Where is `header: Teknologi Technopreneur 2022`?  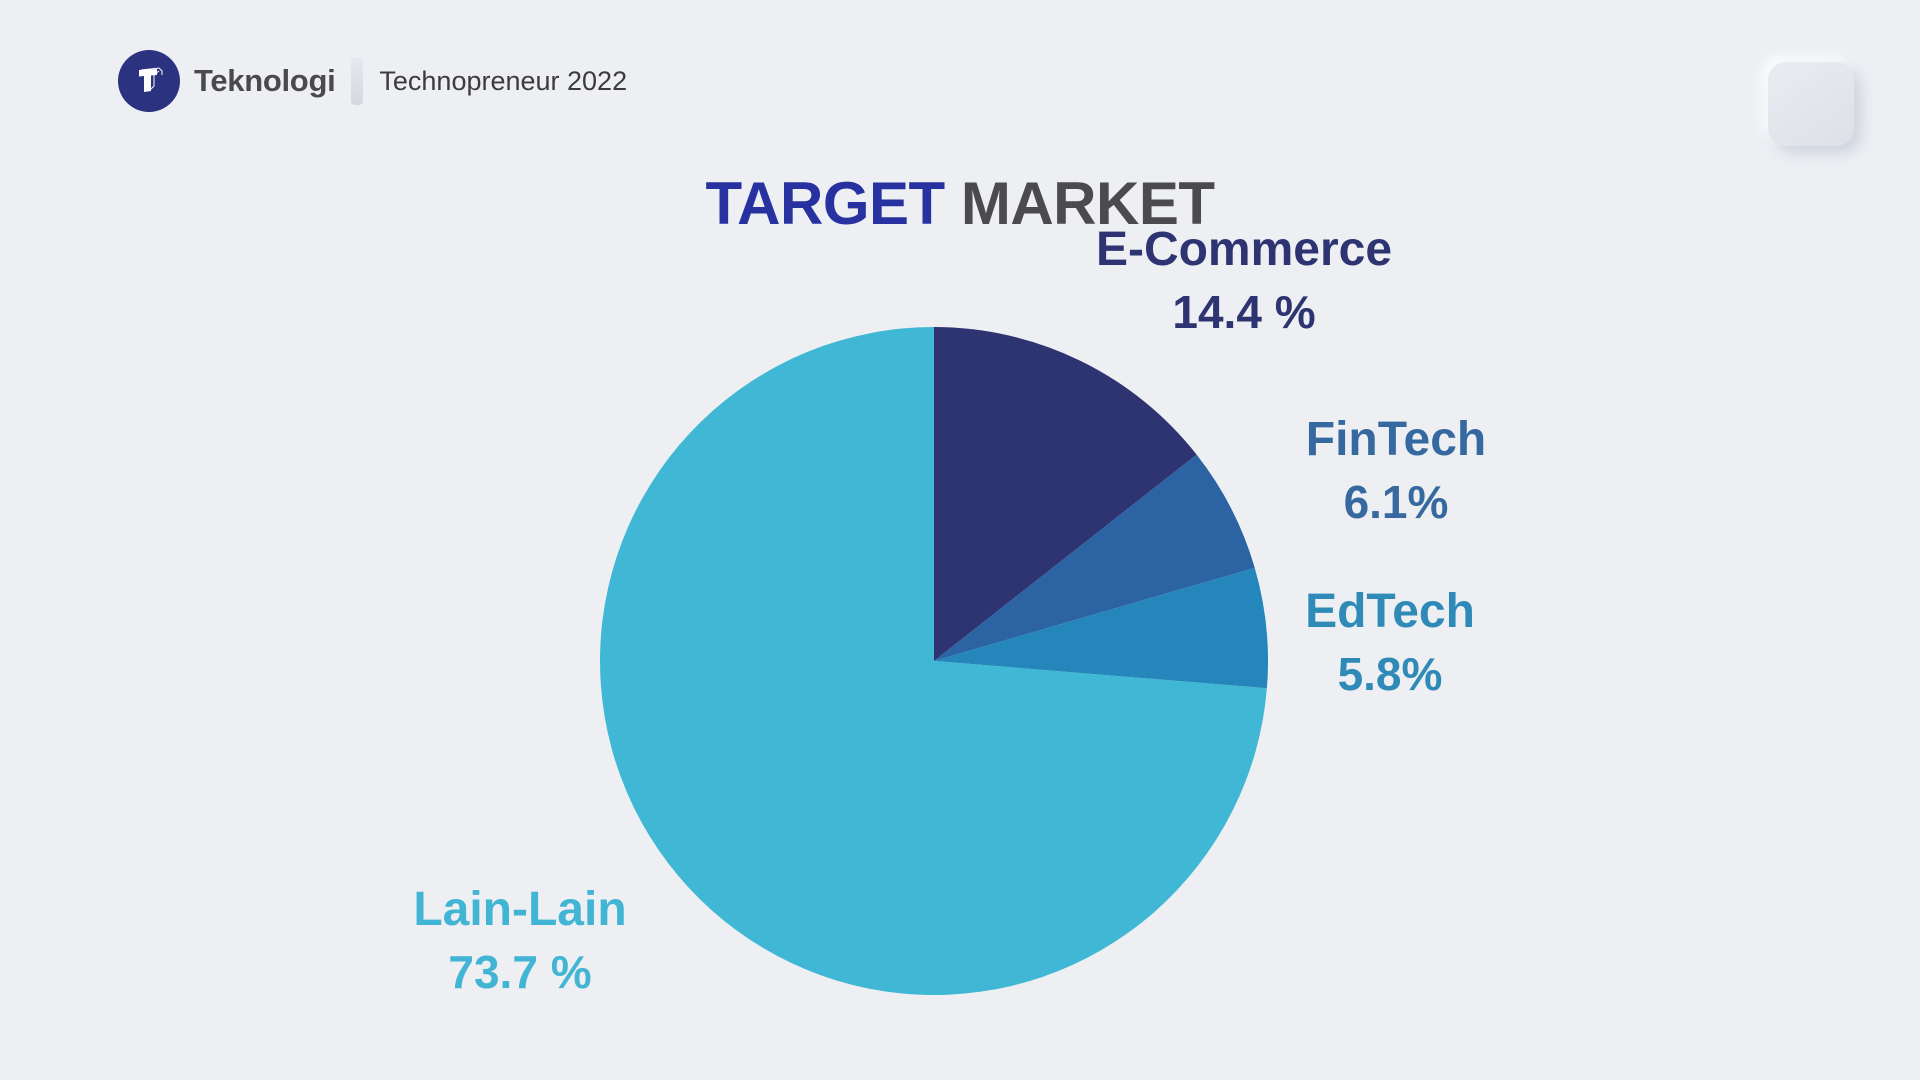 header: Teknologi Technopreneur 2022 is located at coordinates (372, 81).